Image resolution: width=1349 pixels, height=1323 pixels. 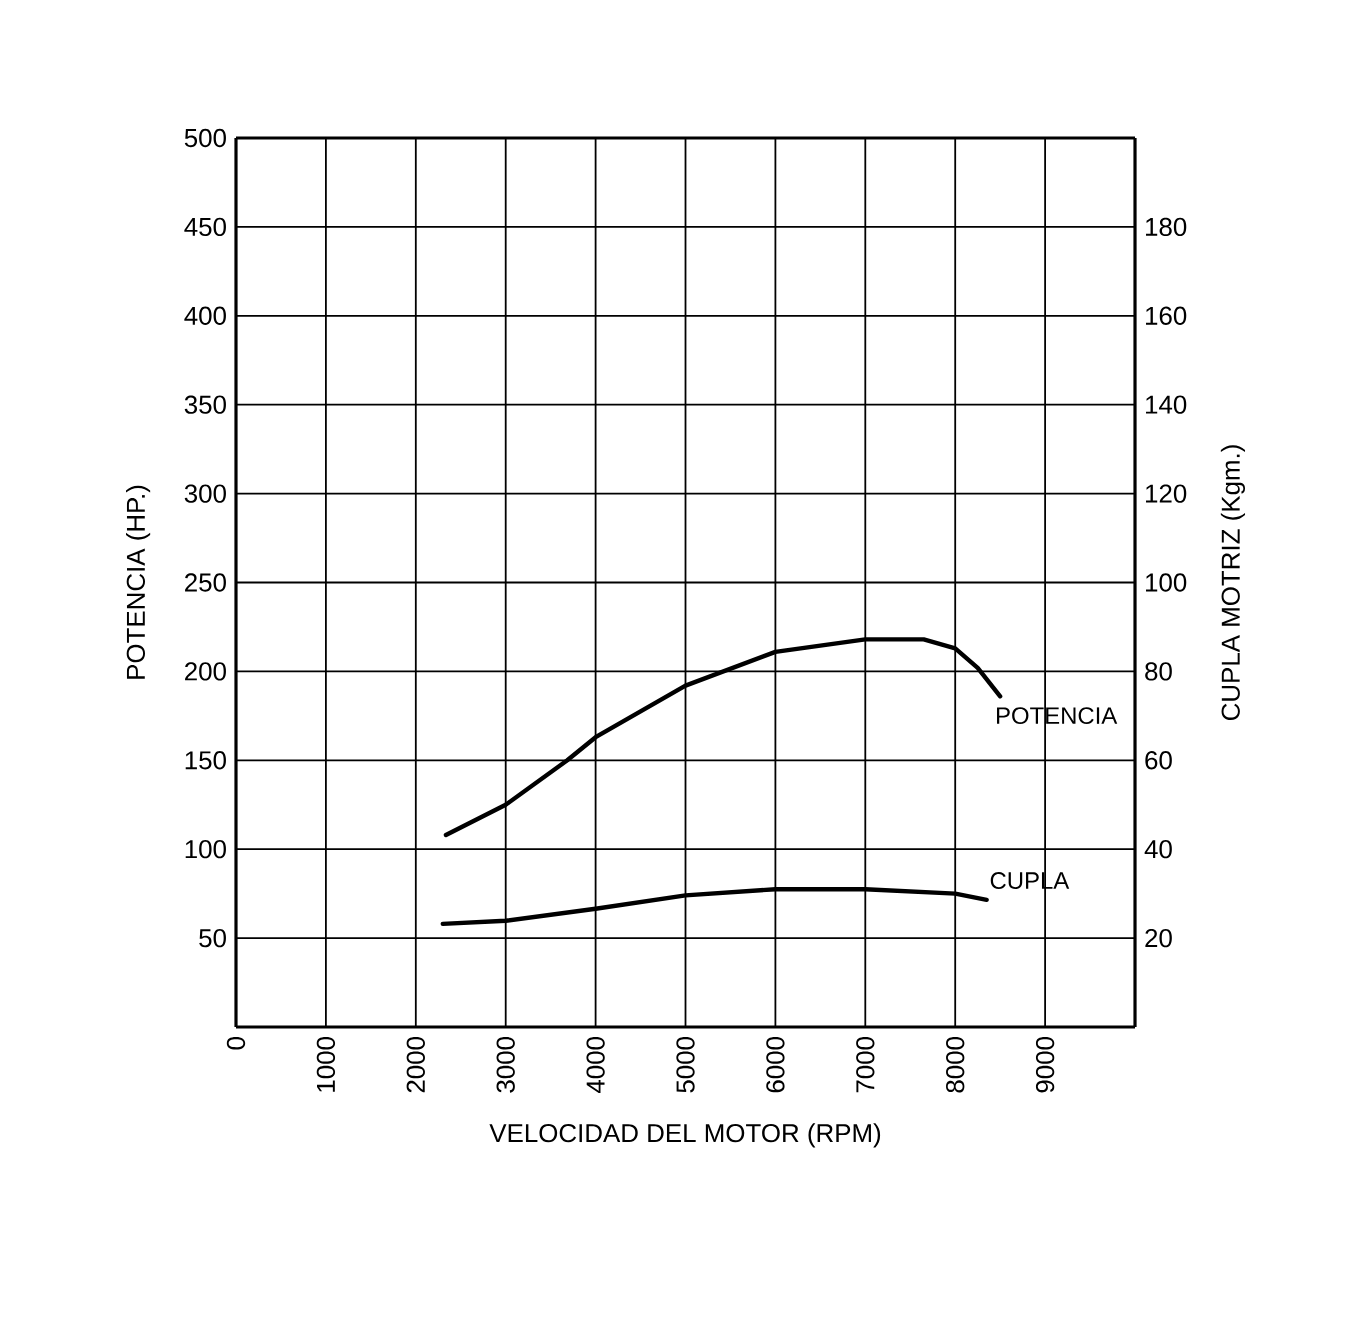 I want to click on y-tick-label: 100, so click(x=205, y=849).